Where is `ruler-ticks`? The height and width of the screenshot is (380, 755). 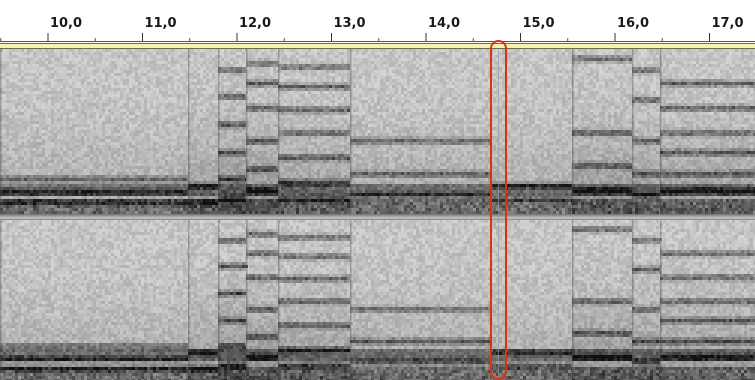
ruler-ticks is located at coordinates (377, 37).